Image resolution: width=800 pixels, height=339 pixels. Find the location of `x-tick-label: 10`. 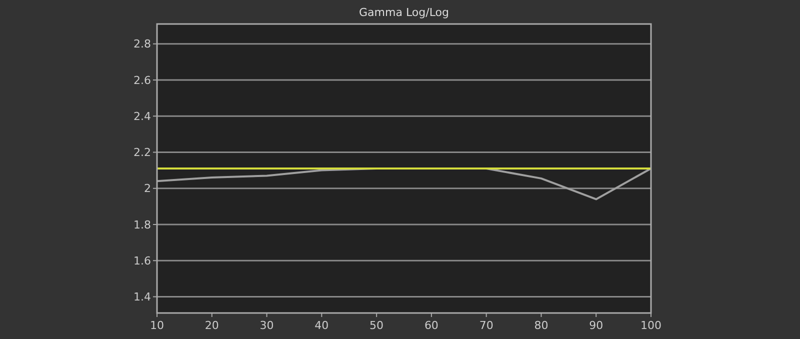

x-tick-label: 10 is located at coordinates (157, 325).